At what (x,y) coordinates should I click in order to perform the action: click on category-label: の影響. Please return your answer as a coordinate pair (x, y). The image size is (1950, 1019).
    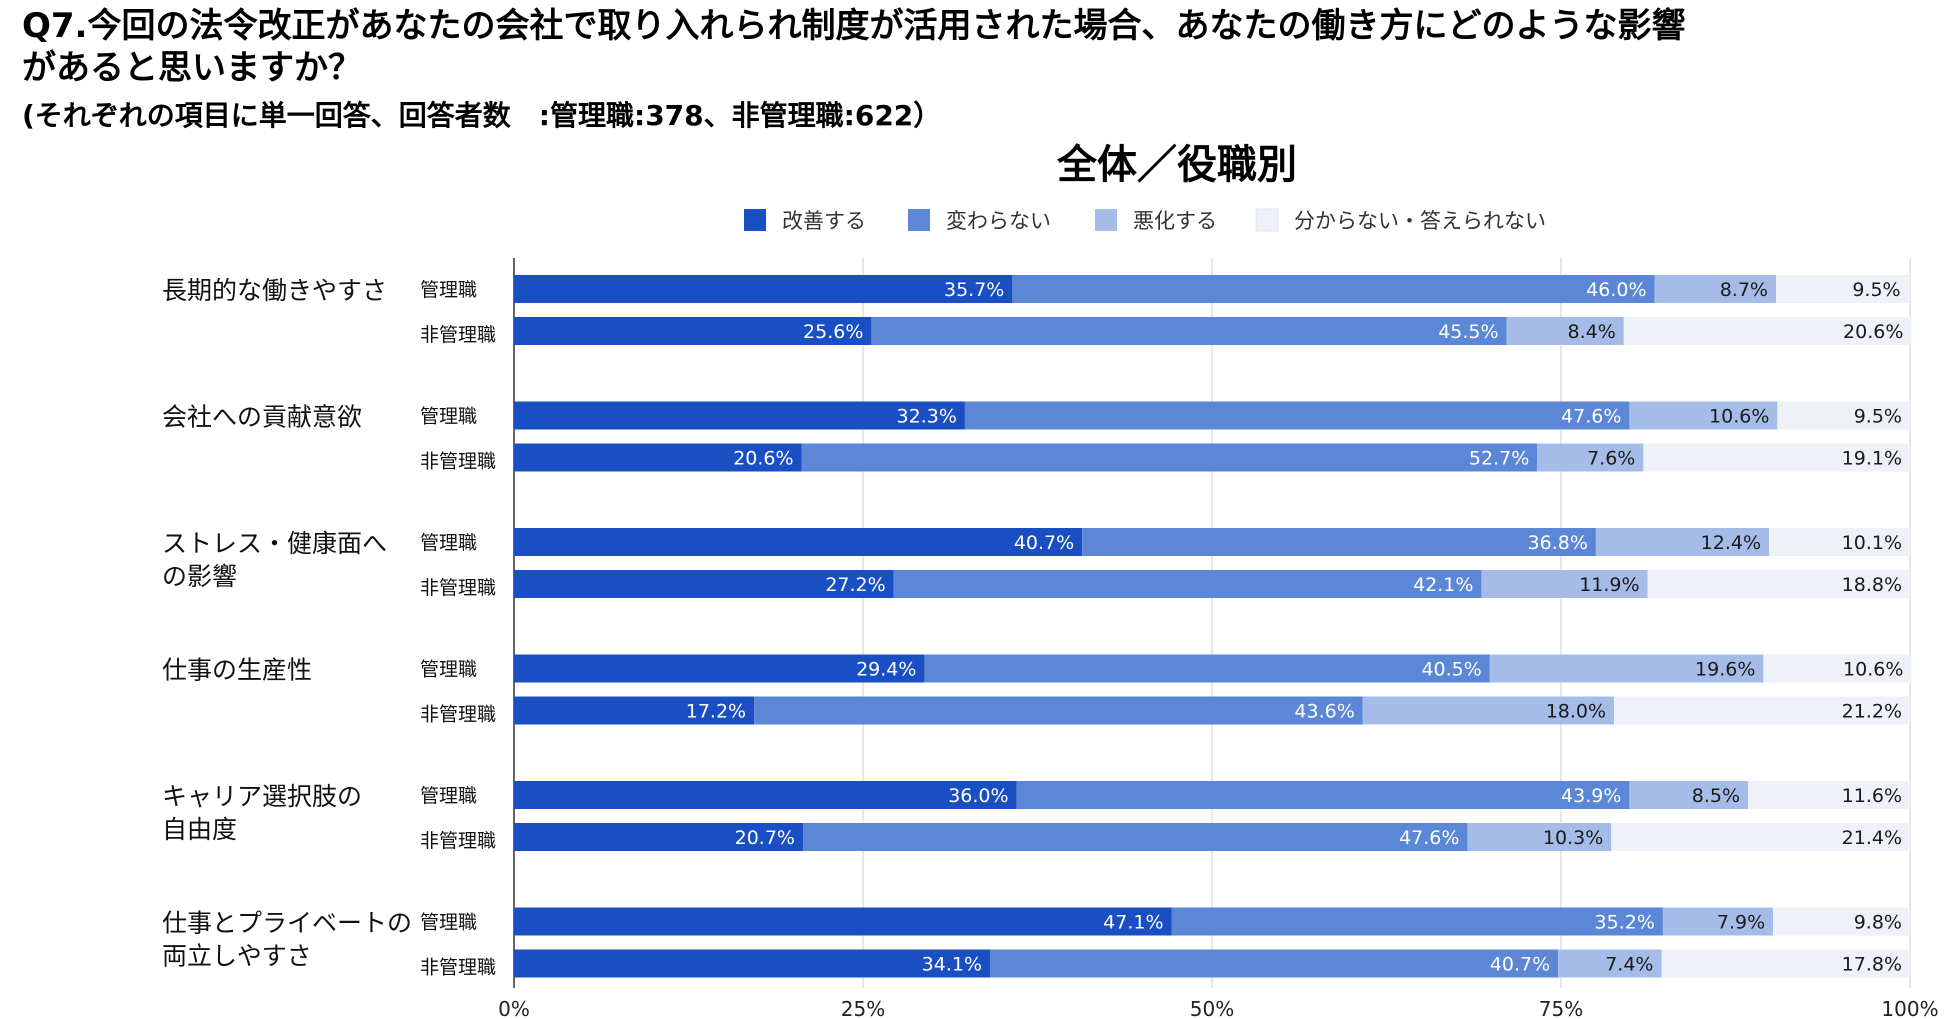
    Looking at the image, I should click on (199, 576).